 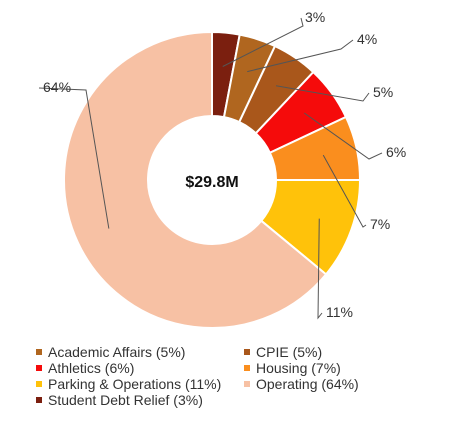 What do you see at coordinates (340, 352) in the screenshot?
I see `legend-item: CPIE (5%)` at bounding box center [340, 352].